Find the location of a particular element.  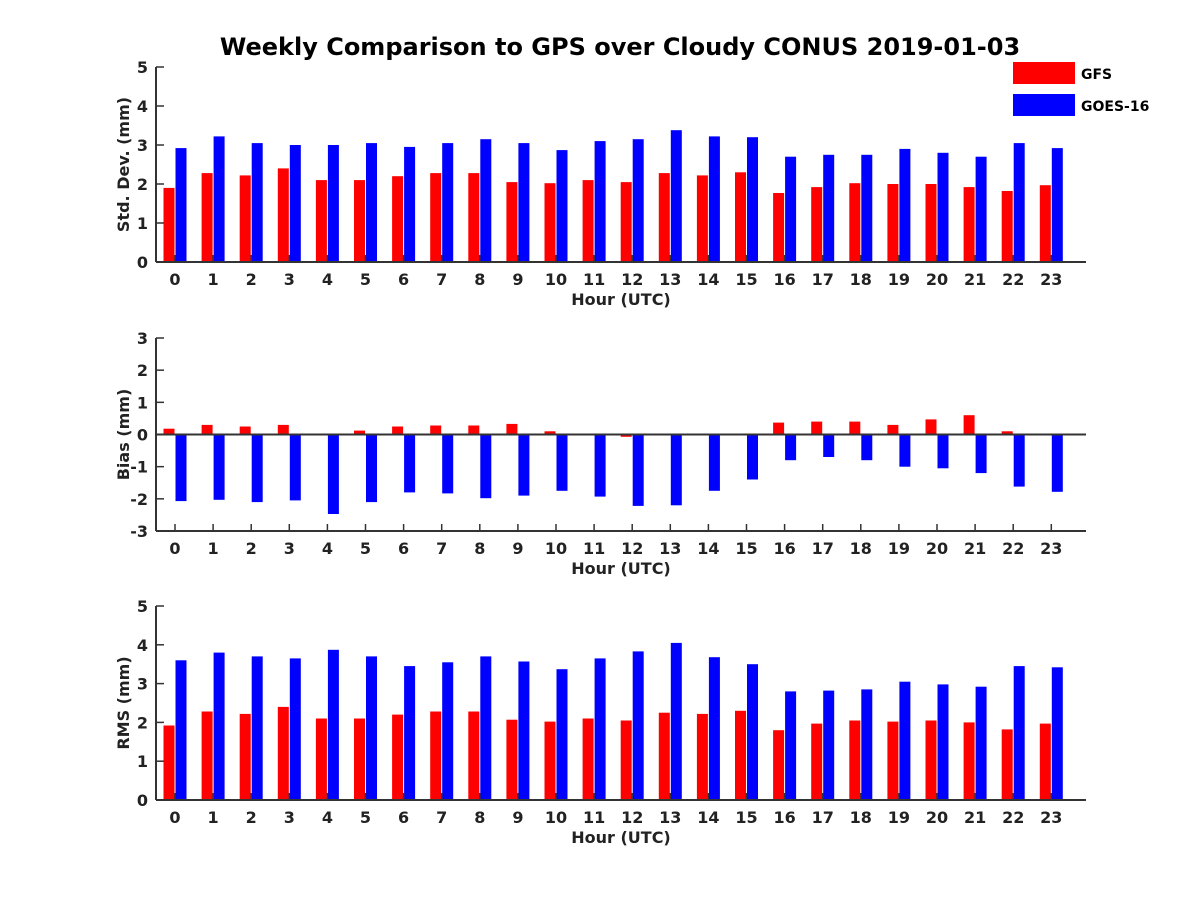

legend-label-goes16: GOES-16 is located at coordinates (1115, 107).